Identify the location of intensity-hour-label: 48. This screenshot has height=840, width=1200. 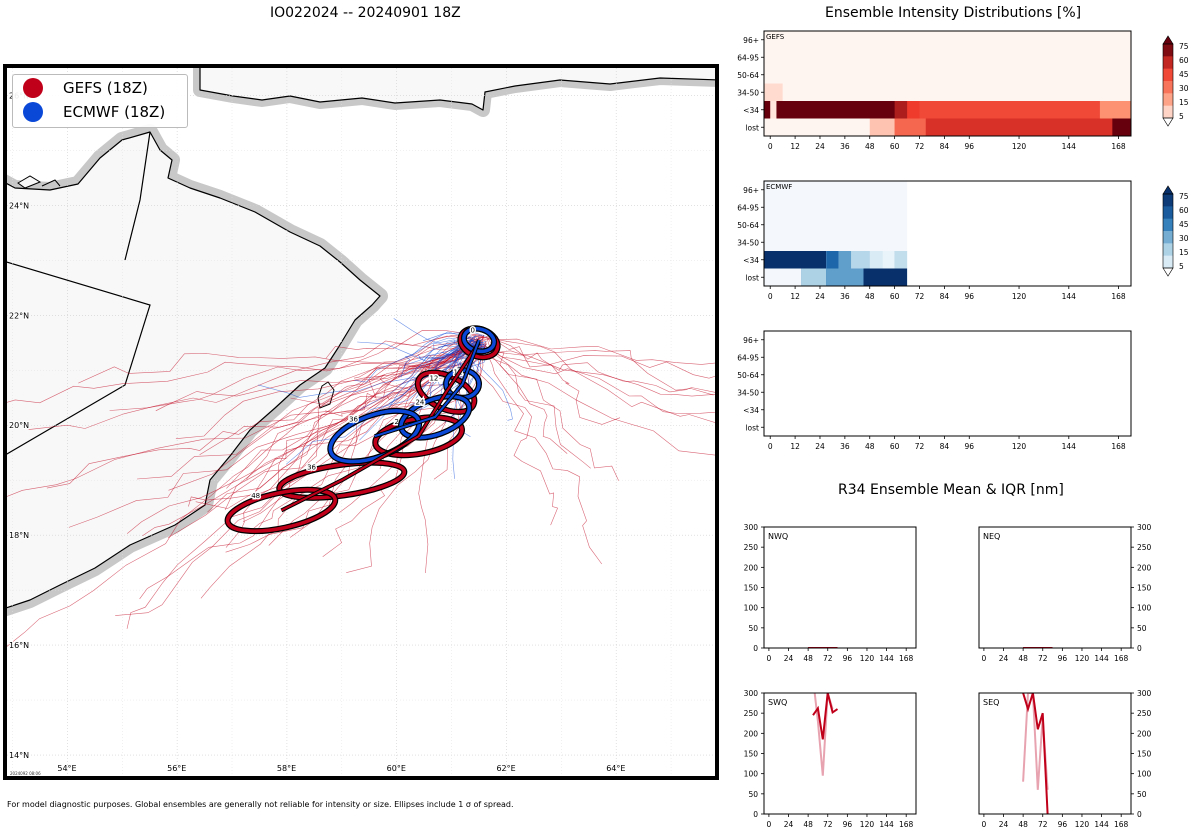
(870, 296).